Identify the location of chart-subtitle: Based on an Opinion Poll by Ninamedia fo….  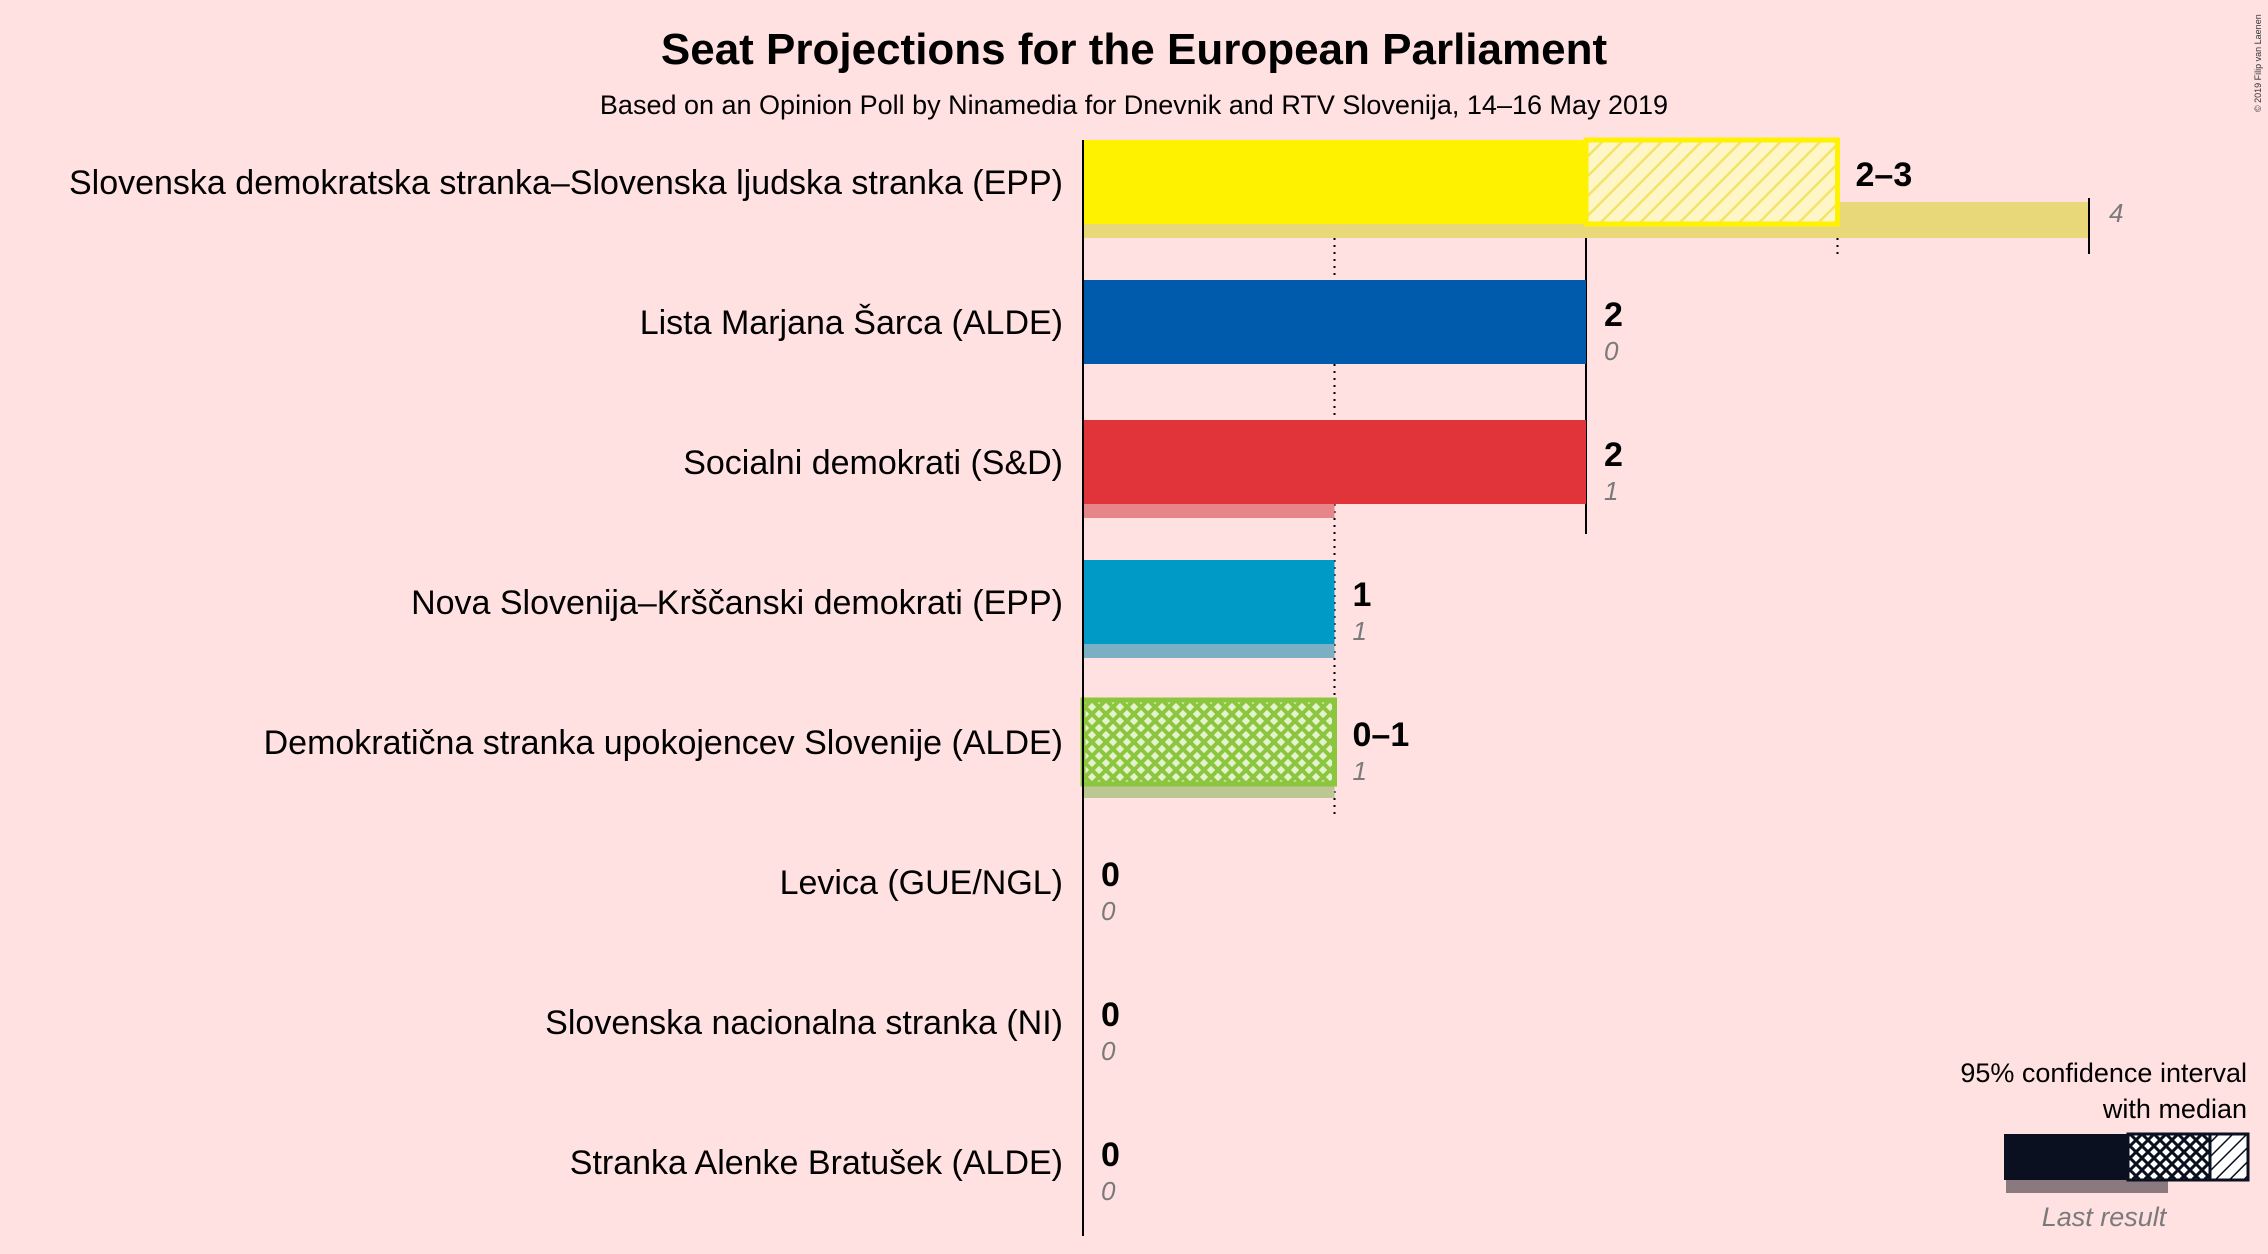
(1134, 105).